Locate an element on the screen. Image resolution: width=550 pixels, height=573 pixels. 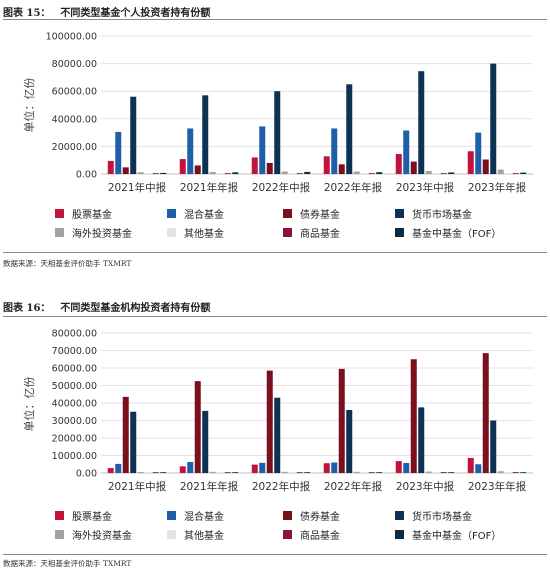
legend-item: 海外投资基金 is located at coordinates (93, 232).